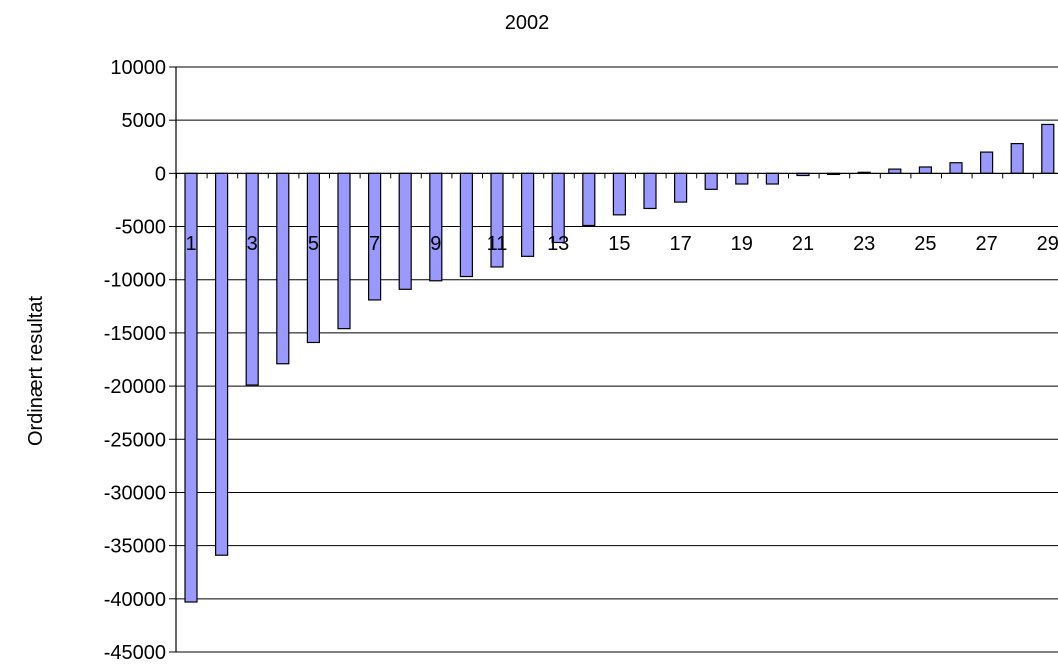  Describe the element at coordinates (36, 371) in the screenshot. I see `y-axis-title: Ordinært resultat` at that location.